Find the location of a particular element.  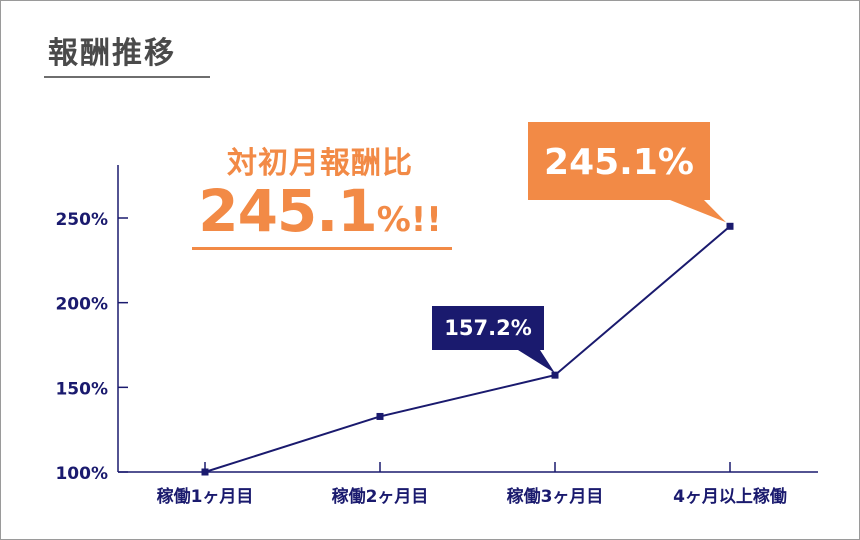

x-tick-label: 稼働2ヶ月目 is located at coordinates (380, 496).